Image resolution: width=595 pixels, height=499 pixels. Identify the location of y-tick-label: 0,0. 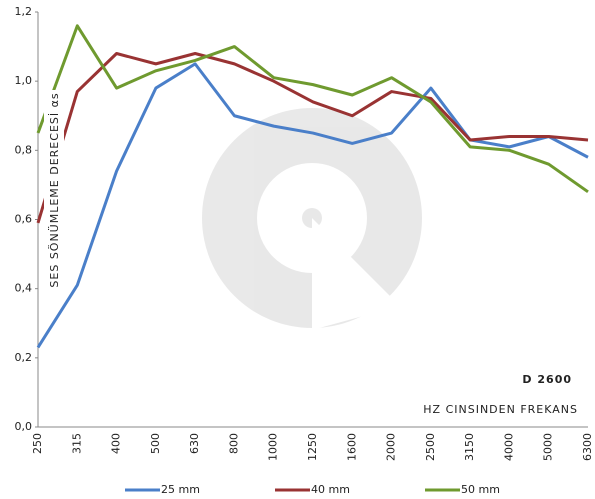
(24, 426).